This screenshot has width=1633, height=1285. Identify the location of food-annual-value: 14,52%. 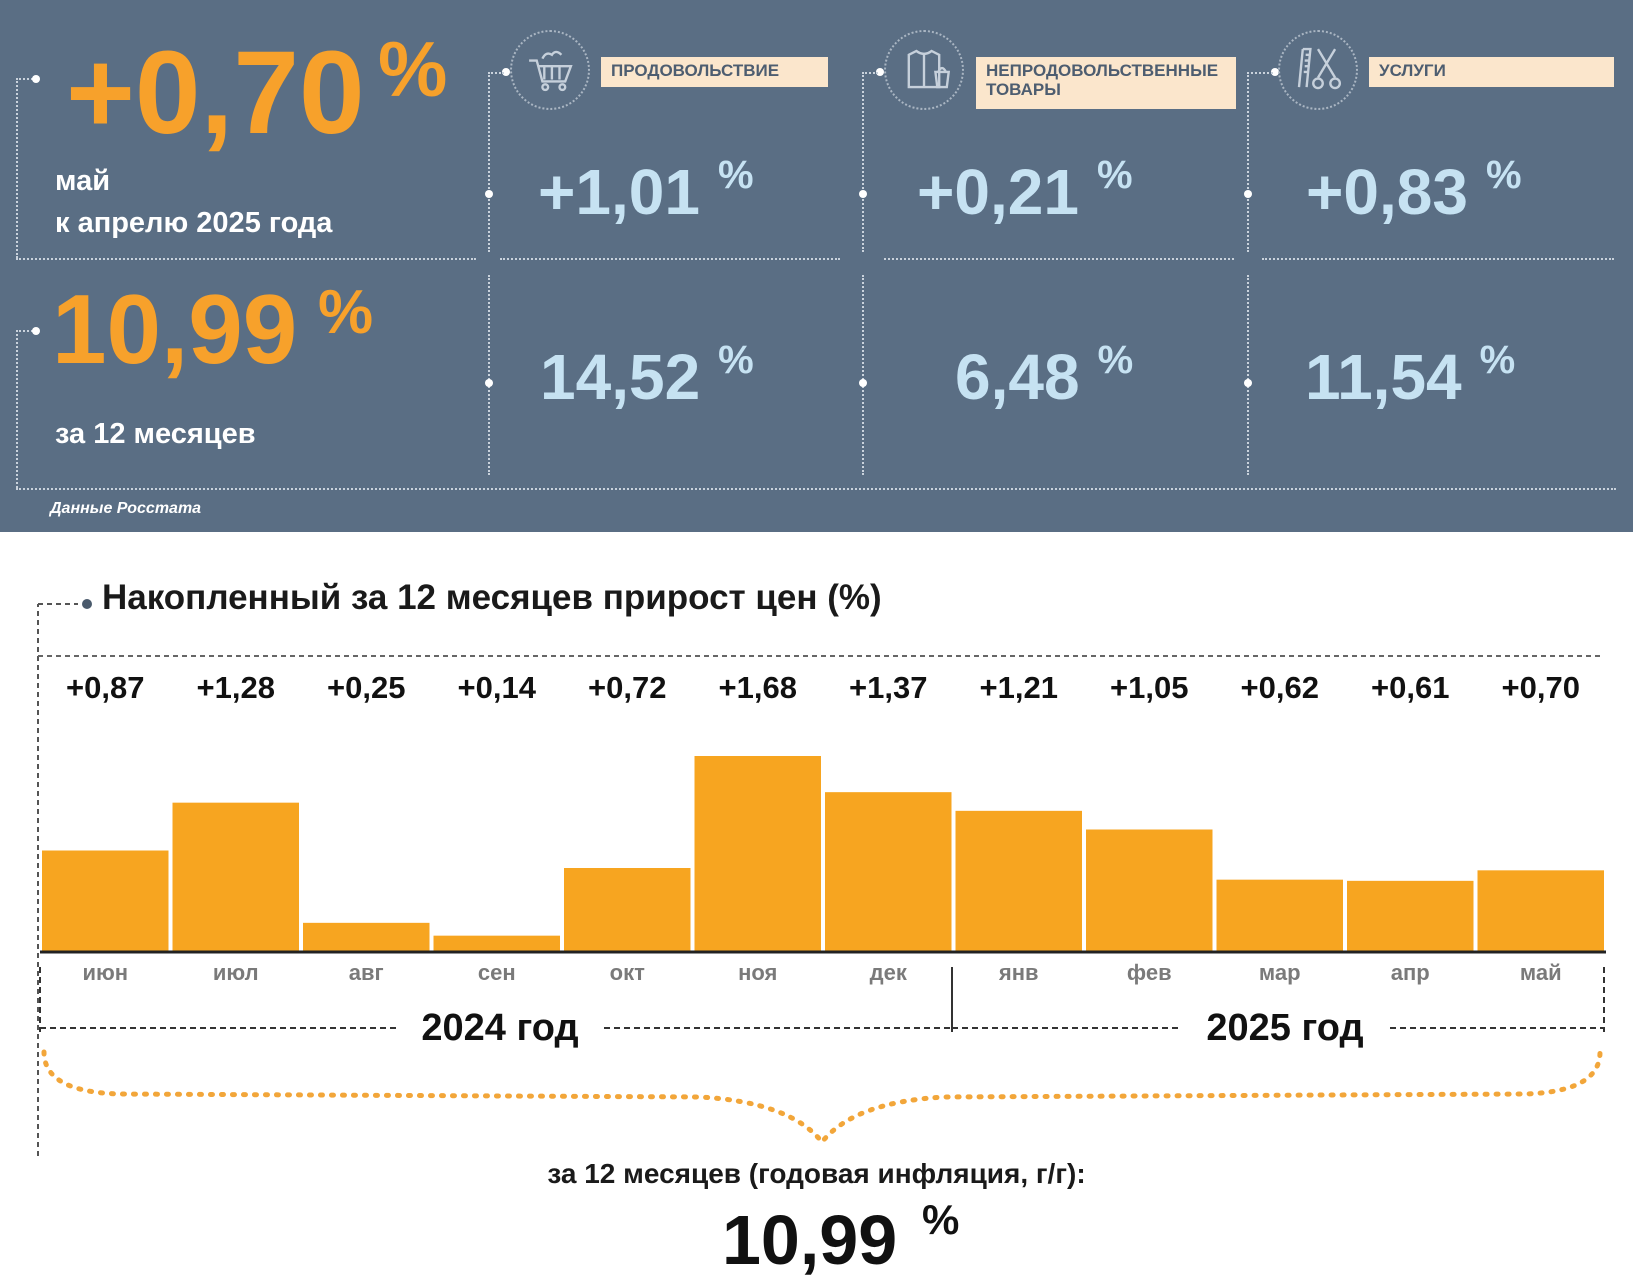
(647, 375).